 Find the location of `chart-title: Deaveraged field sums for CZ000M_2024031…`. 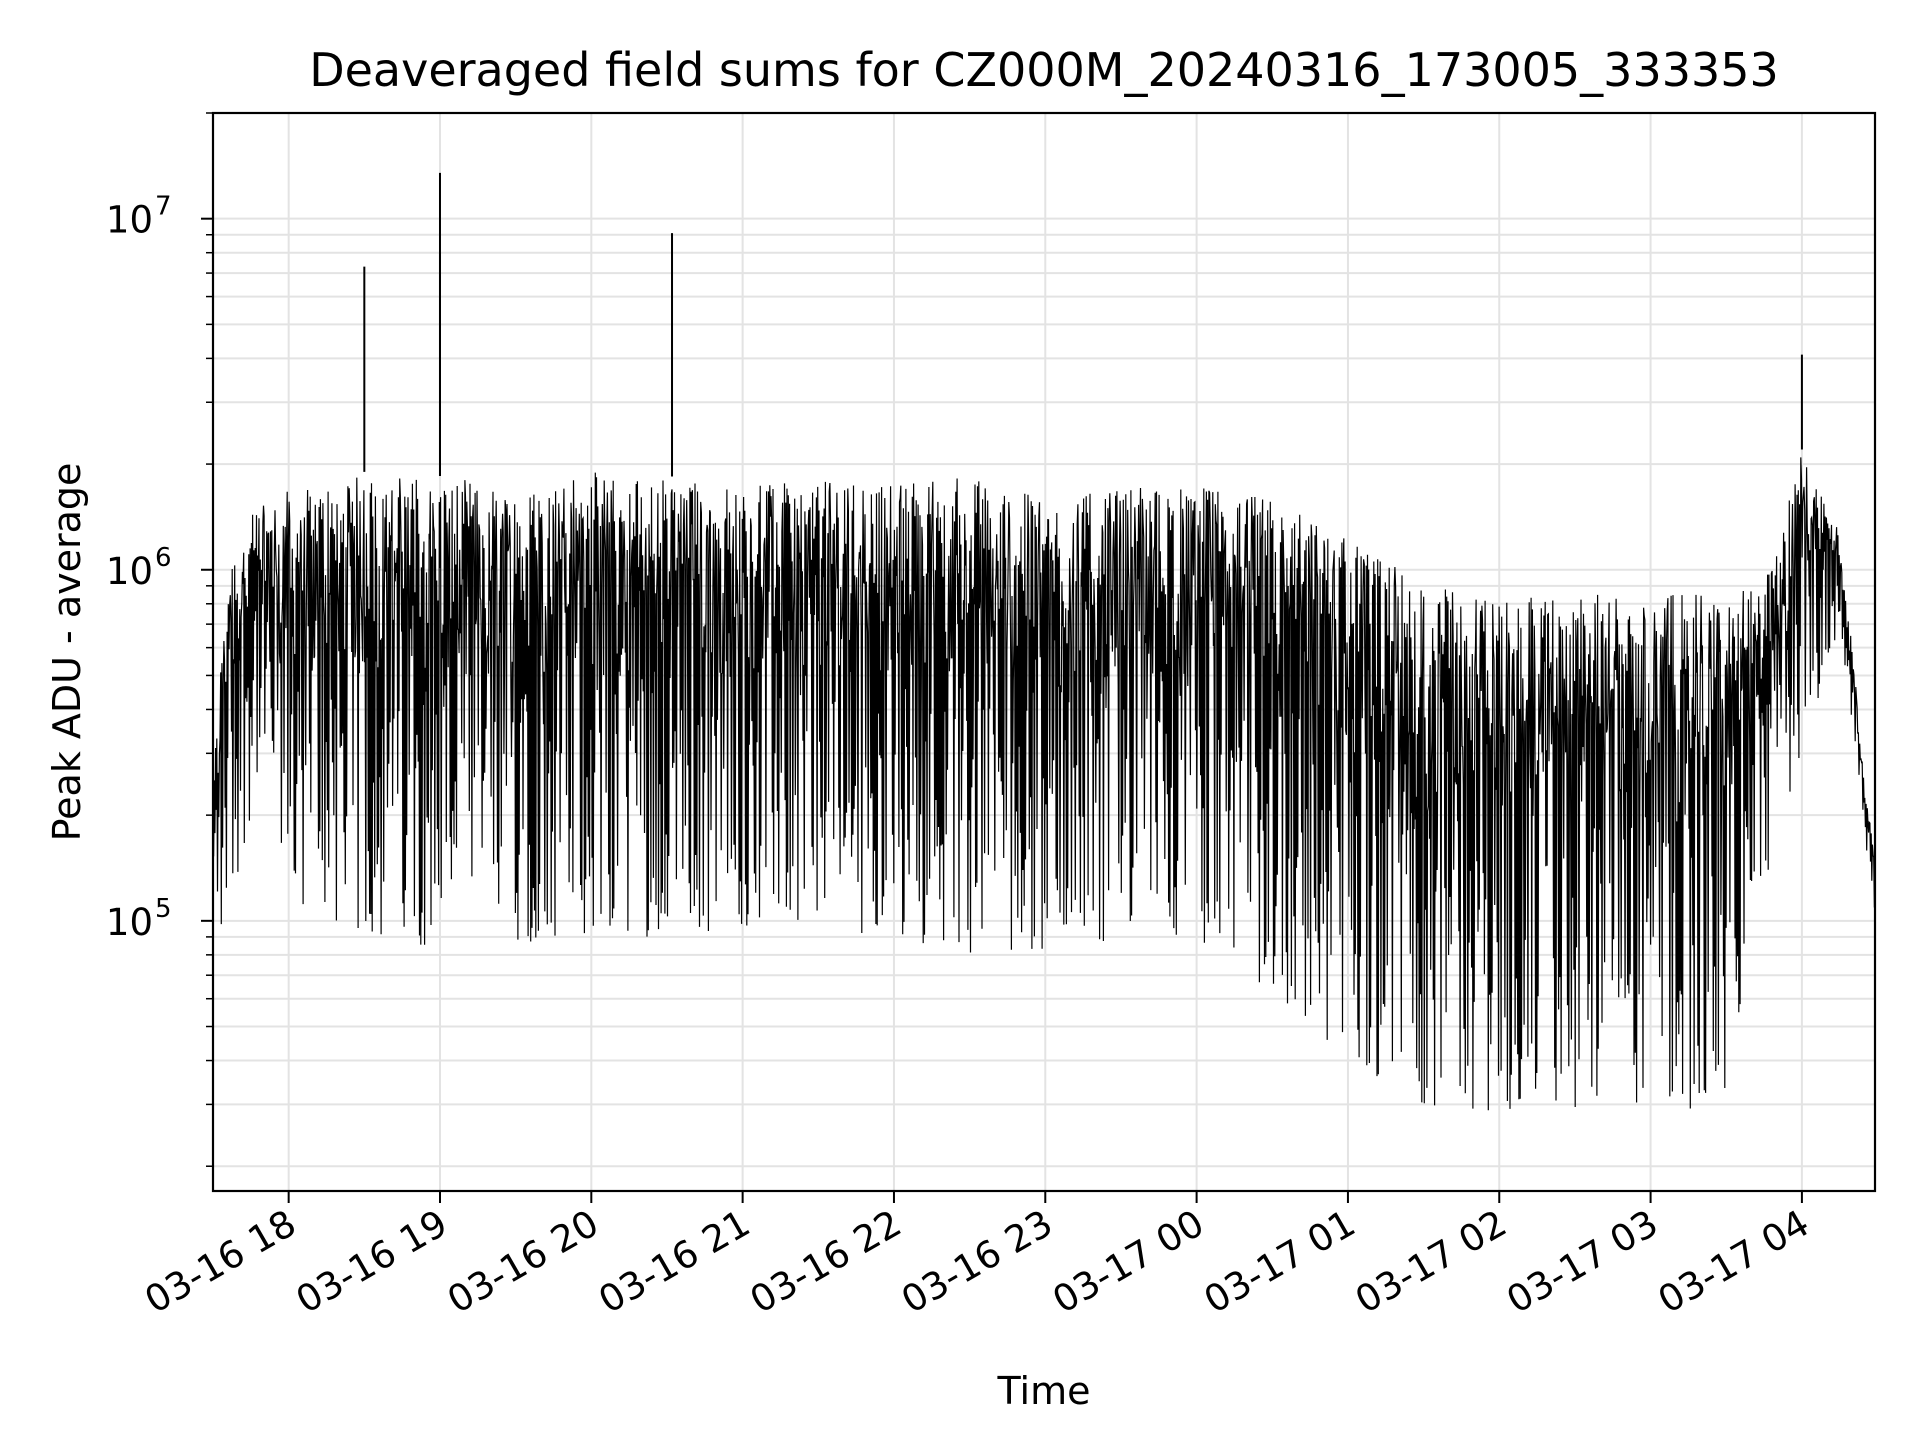

chart-title: Deaveraged field sums for CZ000M_2024031… is located at coordinates (1044, 70).